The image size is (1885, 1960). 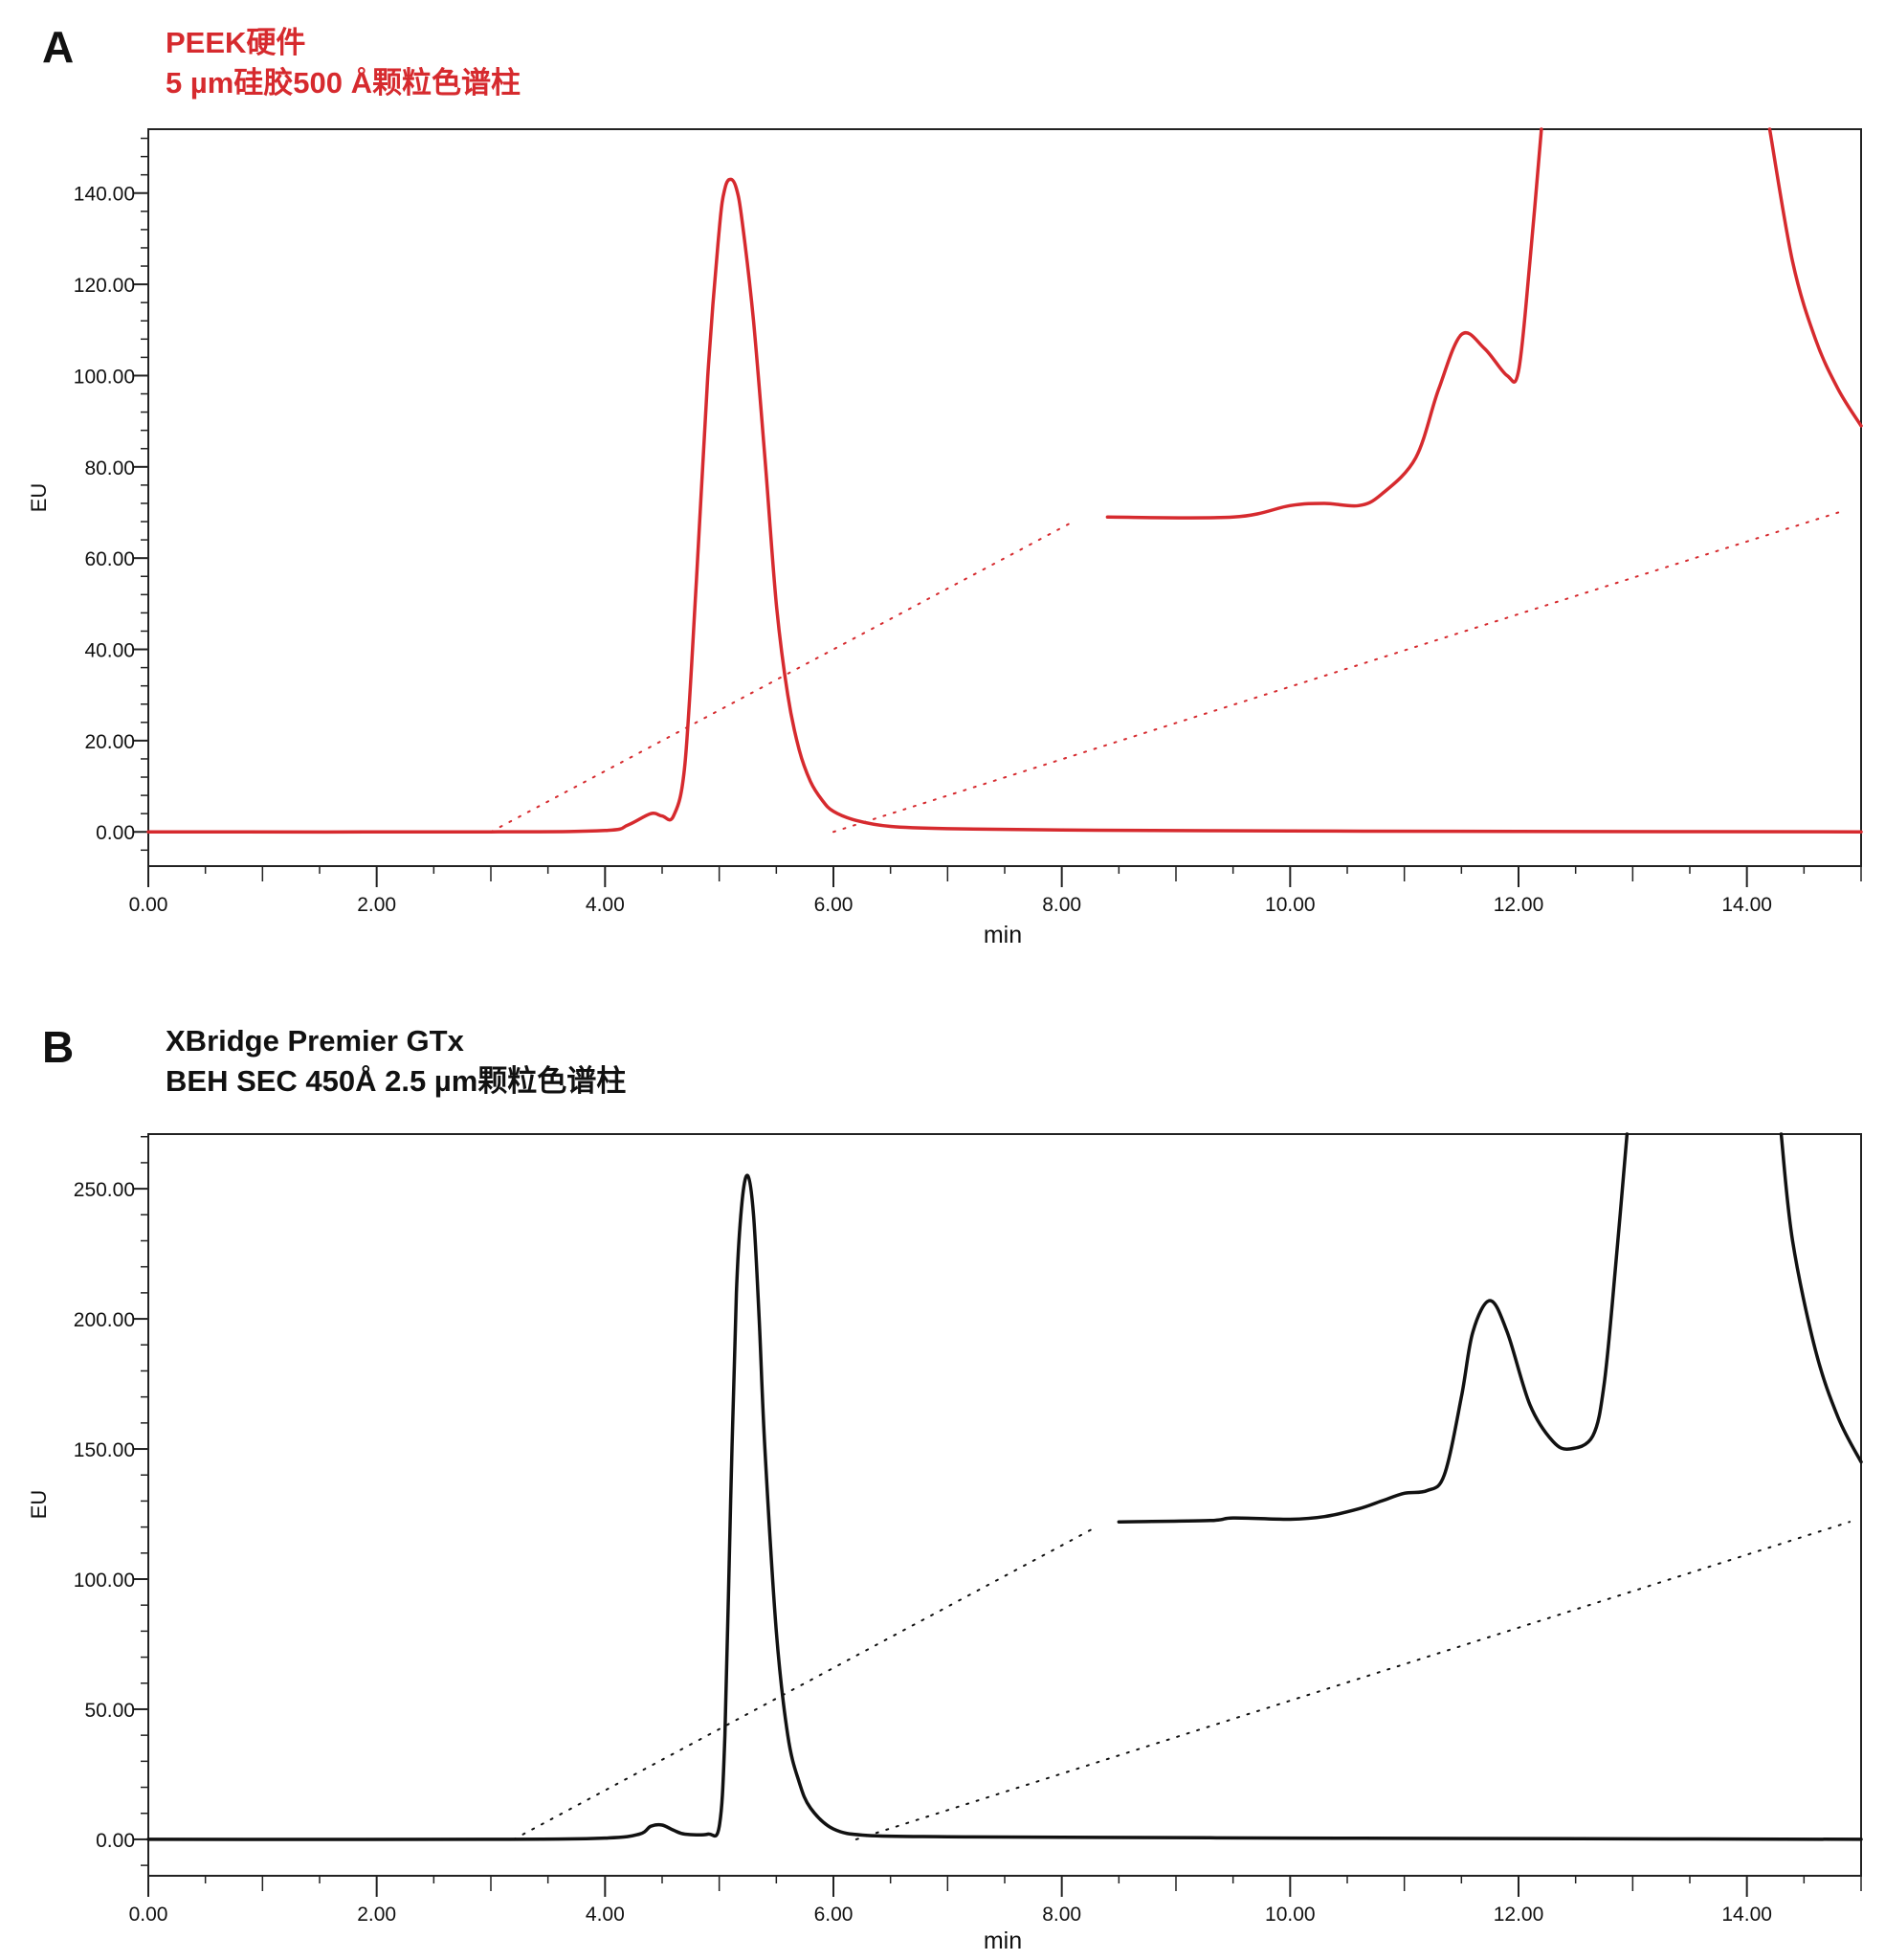 What do you see at coordinates (235, 43) in the screenshot?
I see `panel-a-title-line1: PEEK硬件` at bounding box center [235, 43].